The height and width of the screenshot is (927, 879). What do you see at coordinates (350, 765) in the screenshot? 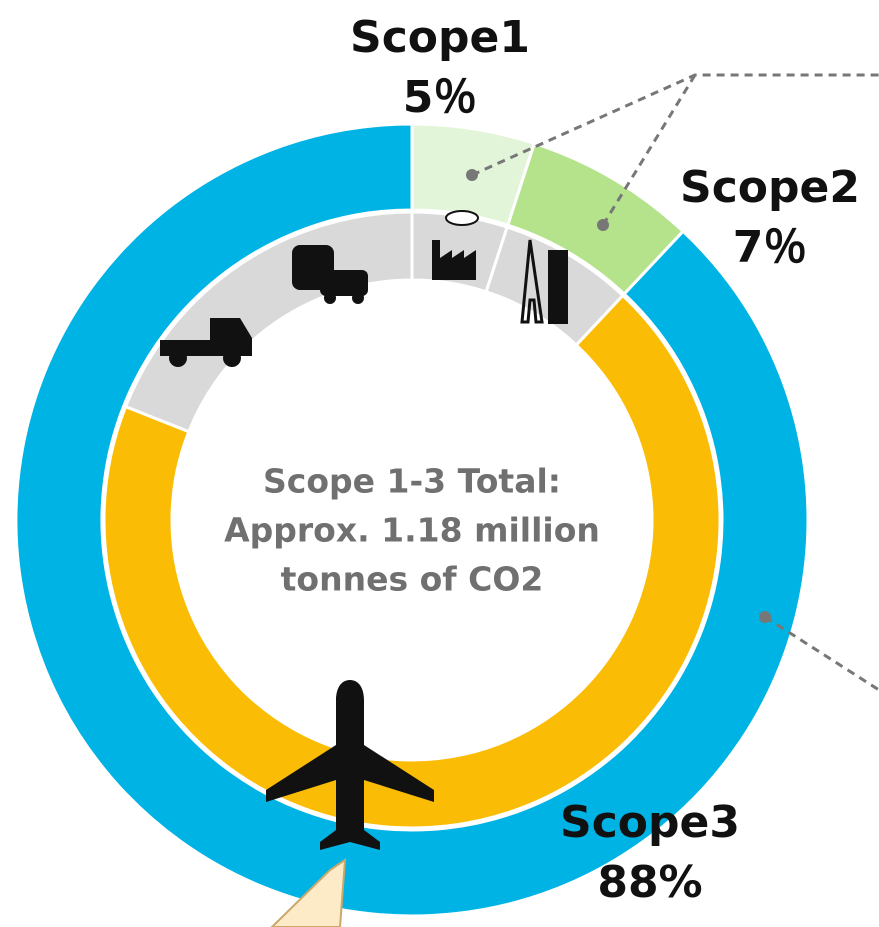
I see `plane-icon` at bounding box center [350, 765].